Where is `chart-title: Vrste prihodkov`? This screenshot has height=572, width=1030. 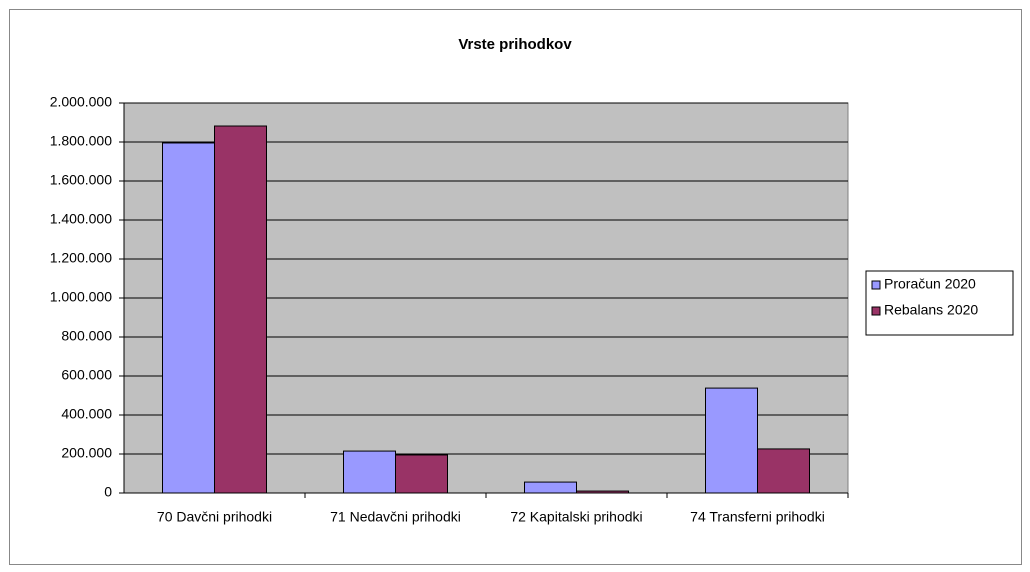 chart-title: Vrste prihodkov is located at coordinates (515, 44).